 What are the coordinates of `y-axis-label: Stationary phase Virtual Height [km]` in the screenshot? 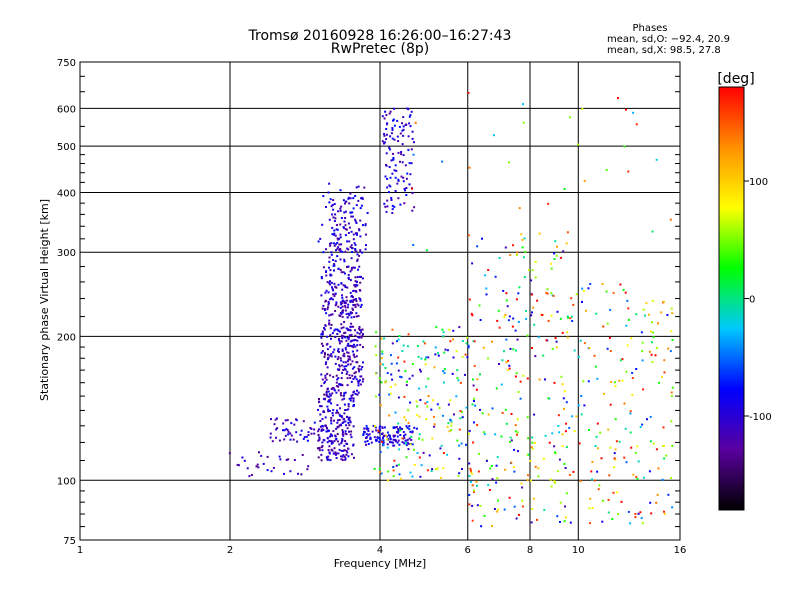 It's located at (44, 300).